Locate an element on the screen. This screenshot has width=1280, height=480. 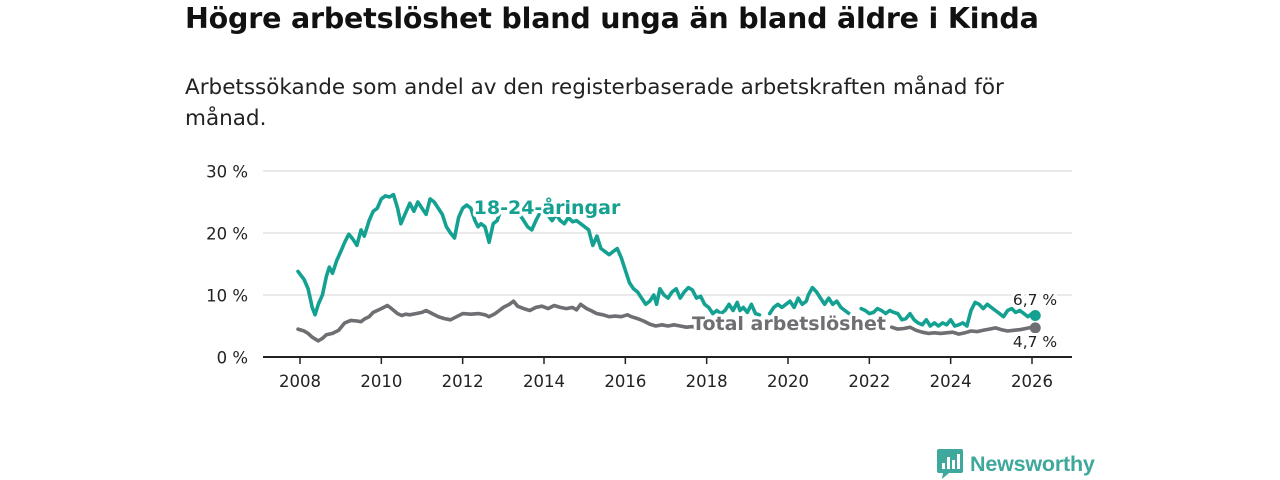
youth-series-label: 18-24-åringar is located at coordinates (547, 207).